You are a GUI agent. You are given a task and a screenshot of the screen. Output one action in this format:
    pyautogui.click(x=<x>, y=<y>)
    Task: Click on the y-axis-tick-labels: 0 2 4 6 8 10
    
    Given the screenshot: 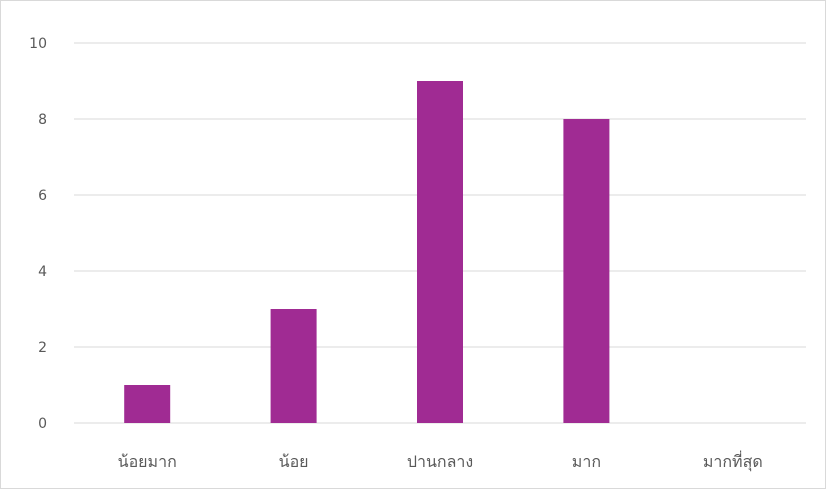 What is the action you would take?
    pyautogui.click(x=38, y=234)
    